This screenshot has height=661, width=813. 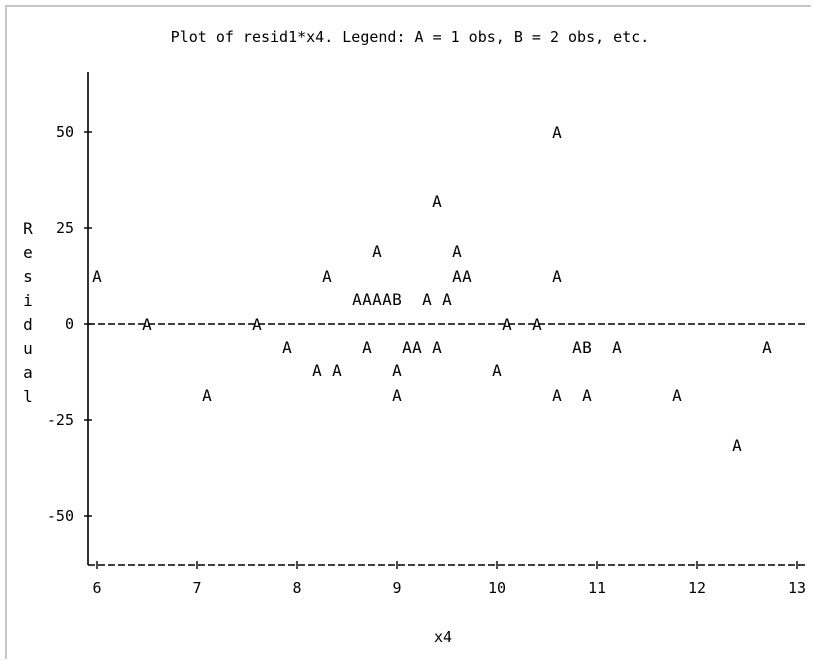 What do you see at coordinates (28, 228) in the screenshot?
I see `y-axis-label-letter: R` at bounding box center [28, 228].